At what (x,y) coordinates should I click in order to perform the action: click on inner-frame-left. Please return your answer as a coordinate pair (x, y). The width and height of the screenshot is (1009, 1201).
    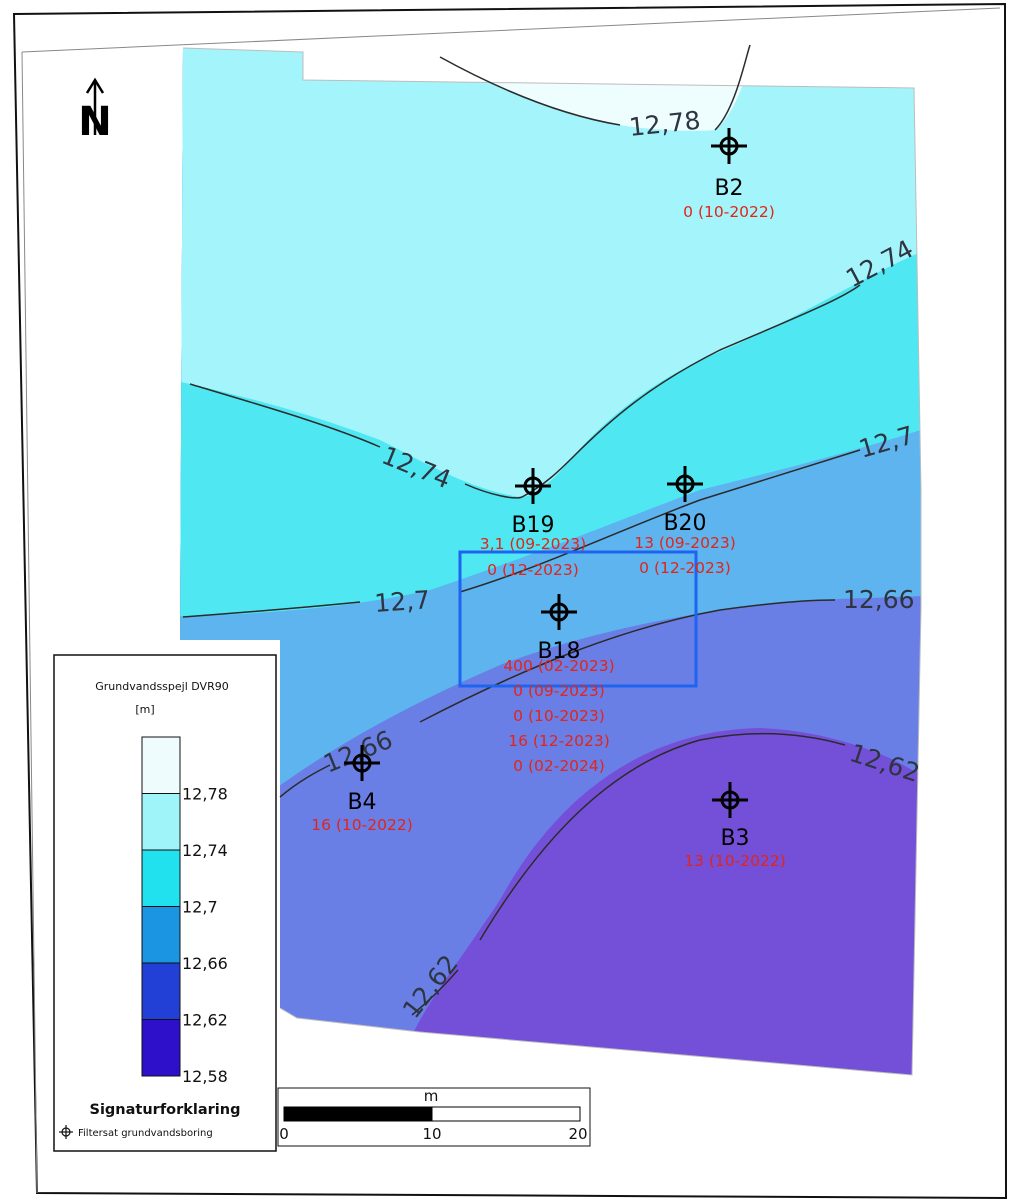
    Looking at the image, I should click on (29, 622).